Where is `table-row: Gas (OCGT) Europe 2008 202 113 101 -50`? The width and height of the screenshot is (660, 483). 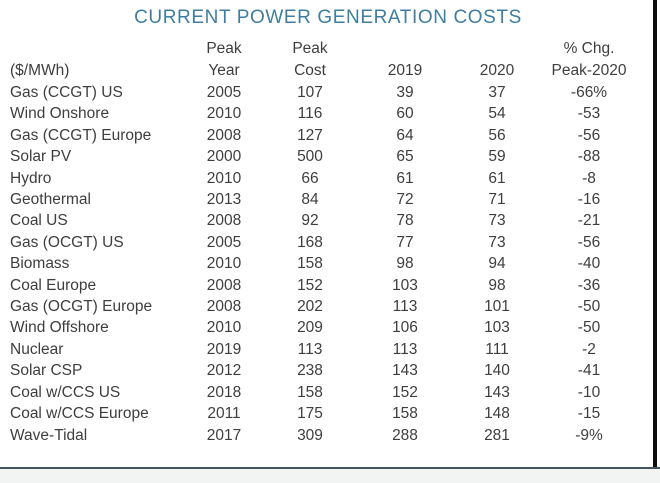 table-row: Gas (OCGT) Europe 2008 202 113 101 -50 is located at coordinates (320, 306).